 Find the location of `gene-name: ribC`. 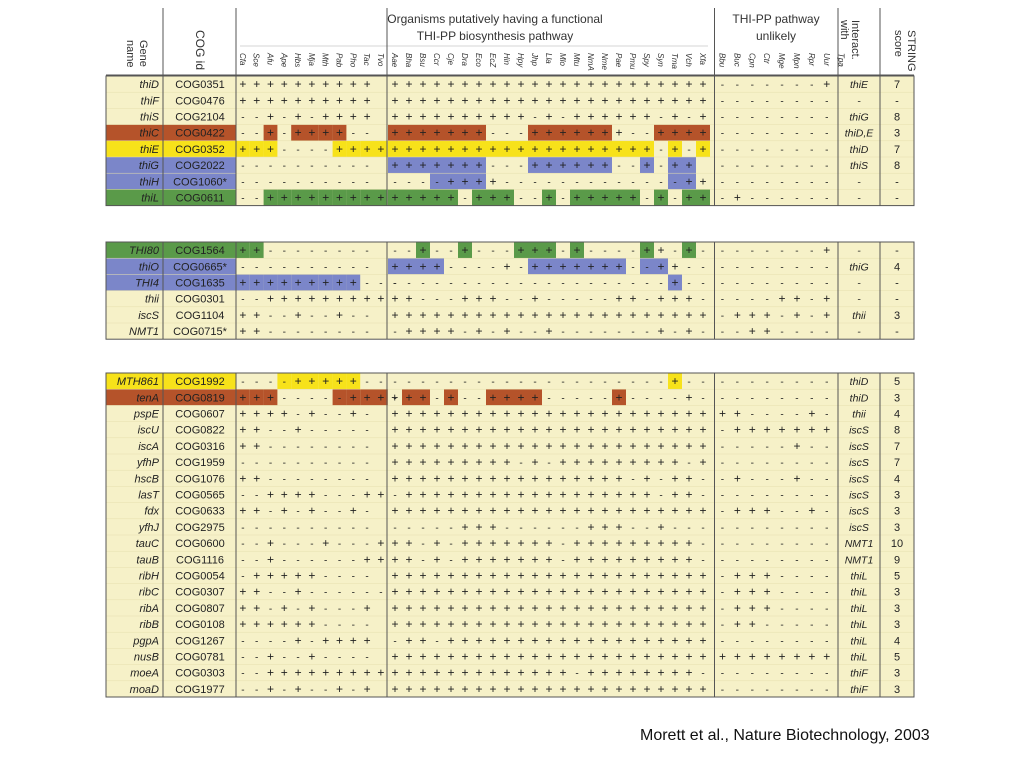

gene-name: ribC is located at coordinates (149, 593).